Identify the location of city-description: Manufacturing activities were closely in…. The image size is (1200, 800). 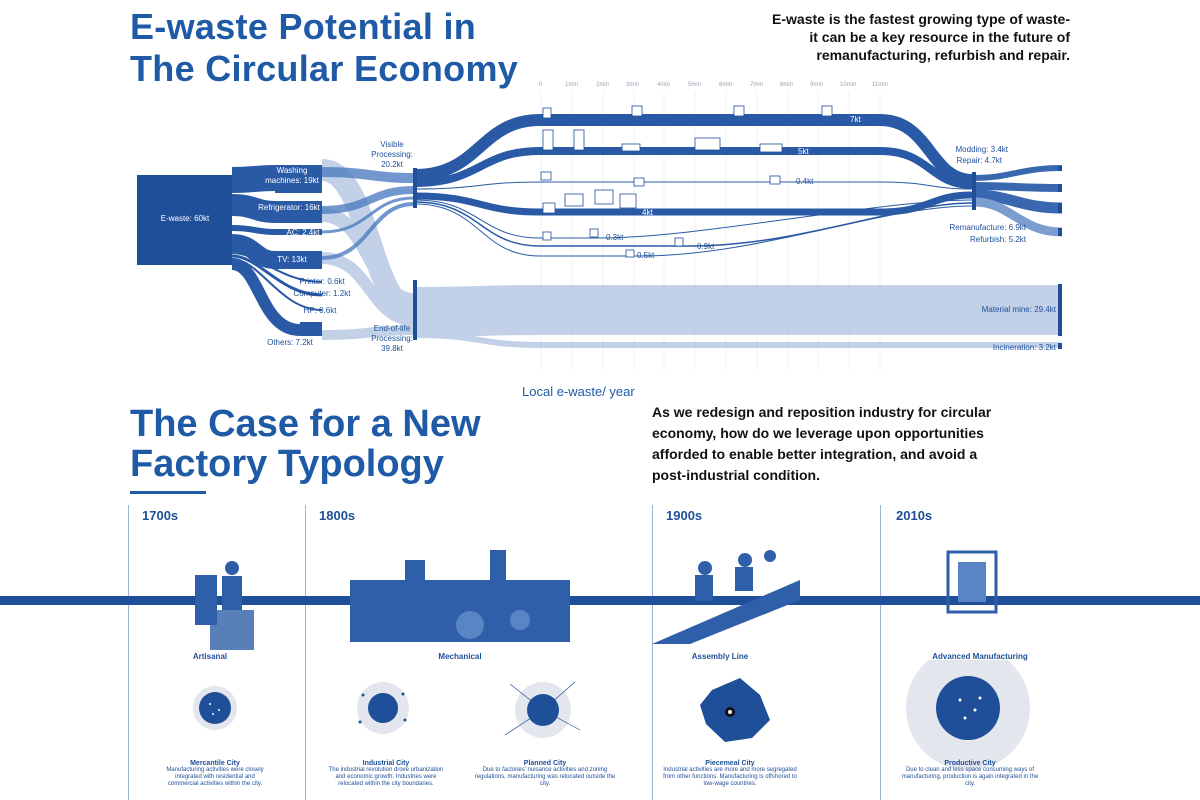
(215, 777).